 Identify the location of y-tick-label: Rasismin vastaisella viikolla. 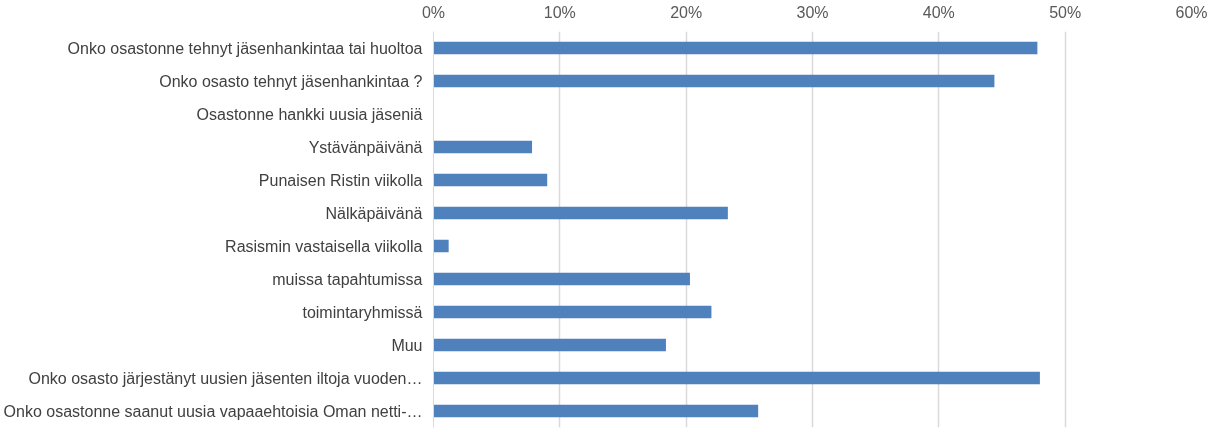
(324, 246).